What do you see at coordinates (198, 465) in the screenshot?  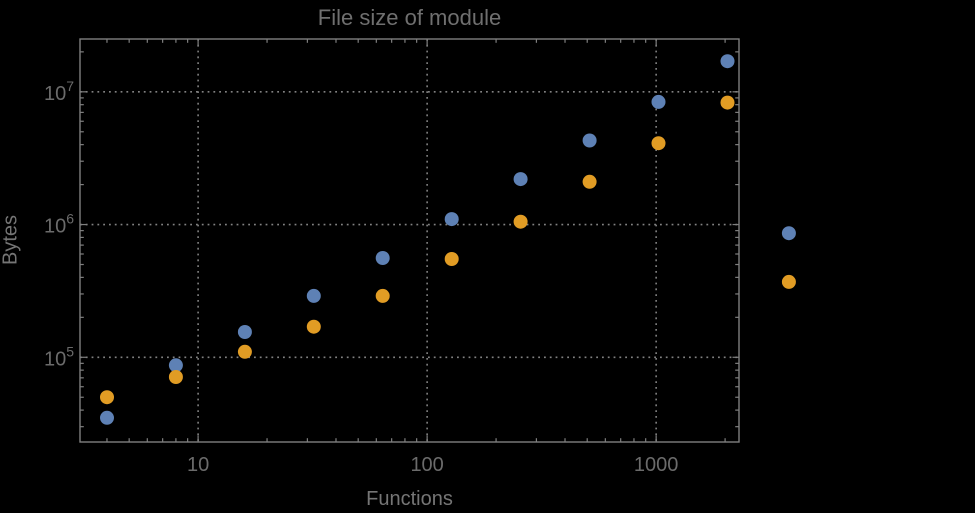 I see `x-tick-label: 10` at bounding box center [198, 465].